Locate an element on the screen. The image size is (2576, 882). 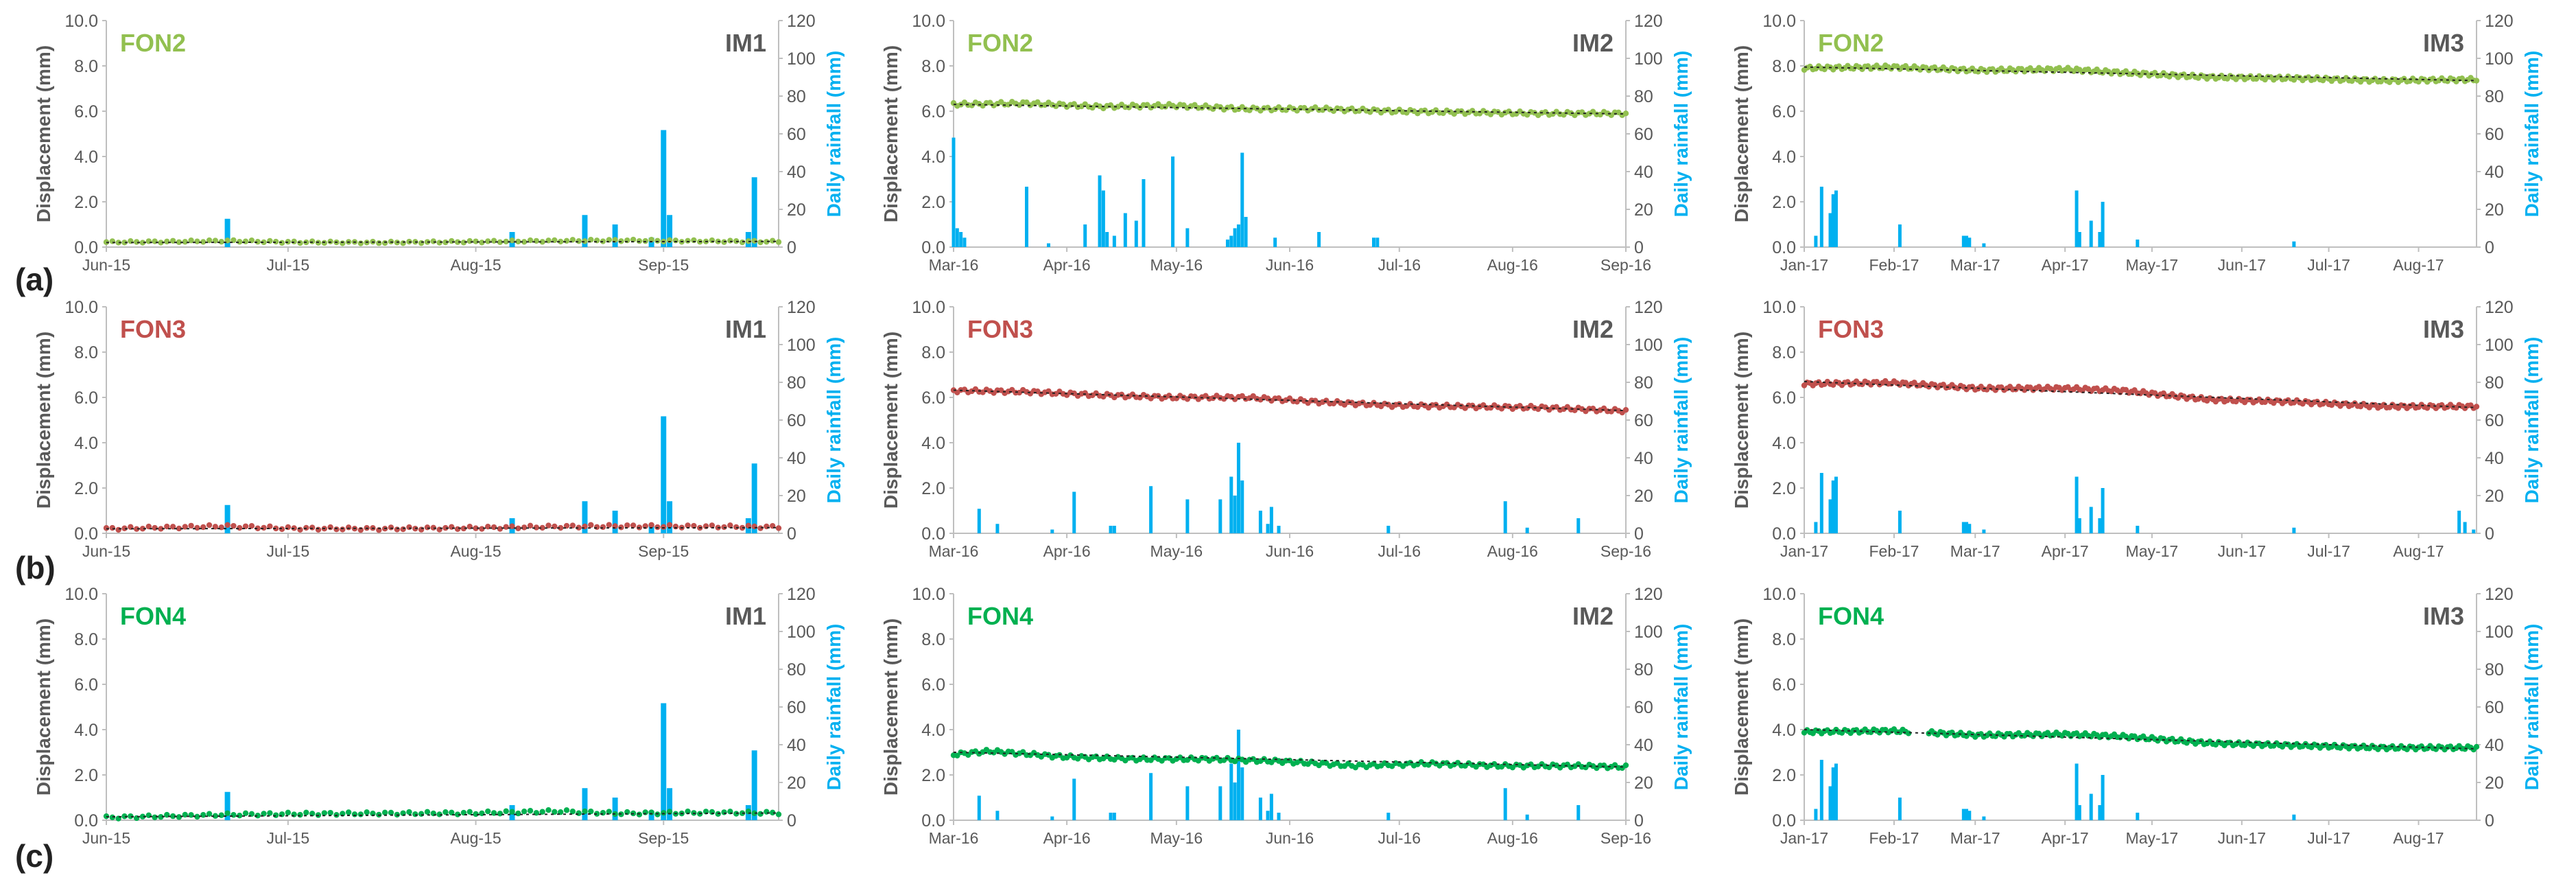
sensor-label: FON3 is located at coordinates (1851, 329).